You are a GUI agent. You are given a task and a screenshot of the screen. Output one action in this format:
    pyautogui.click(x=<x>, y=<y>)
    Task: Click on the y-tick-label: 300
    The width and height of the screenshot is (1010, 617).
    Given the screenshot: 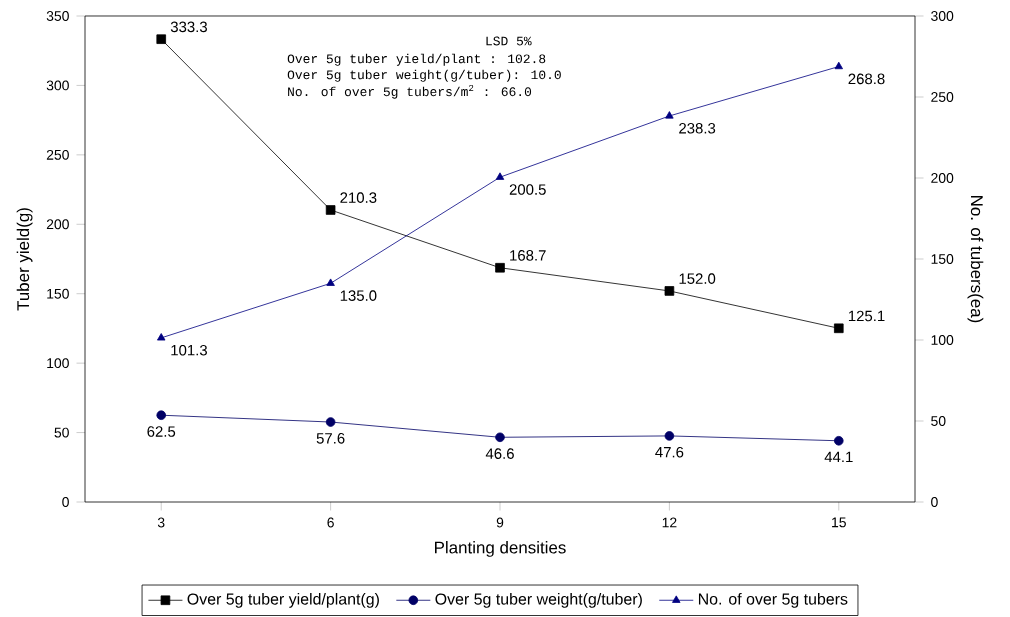 What is the action you would take?
    pyautogui.click(x=57, y=85)
    